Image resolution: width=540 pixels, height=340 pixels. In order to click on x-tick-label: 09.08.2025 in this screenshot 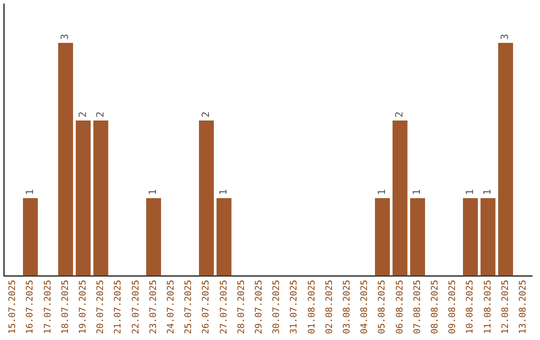, I will do `click(453, 307)`.